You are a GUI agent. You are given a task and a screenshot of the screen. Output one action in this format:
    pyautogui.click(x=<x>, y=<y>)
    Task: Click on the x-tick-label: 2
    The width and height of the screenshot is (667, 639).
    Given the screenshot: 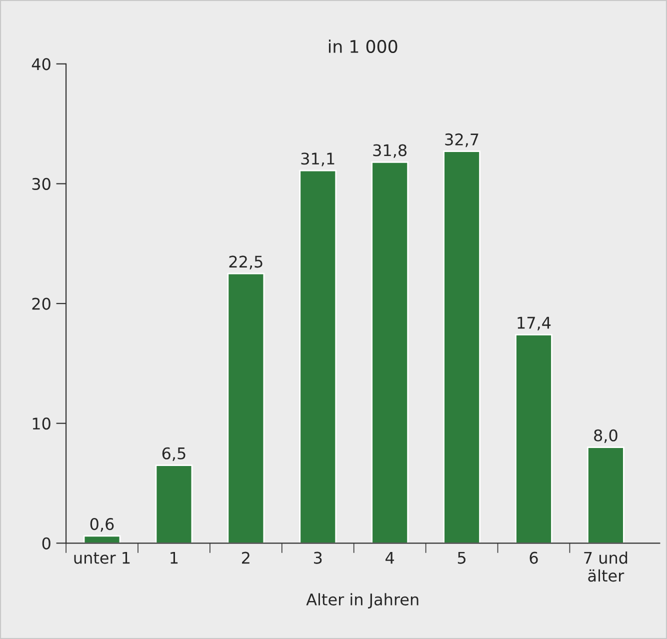 What is the action you would take?
    pyautogui.click(x=246, y=558)
    